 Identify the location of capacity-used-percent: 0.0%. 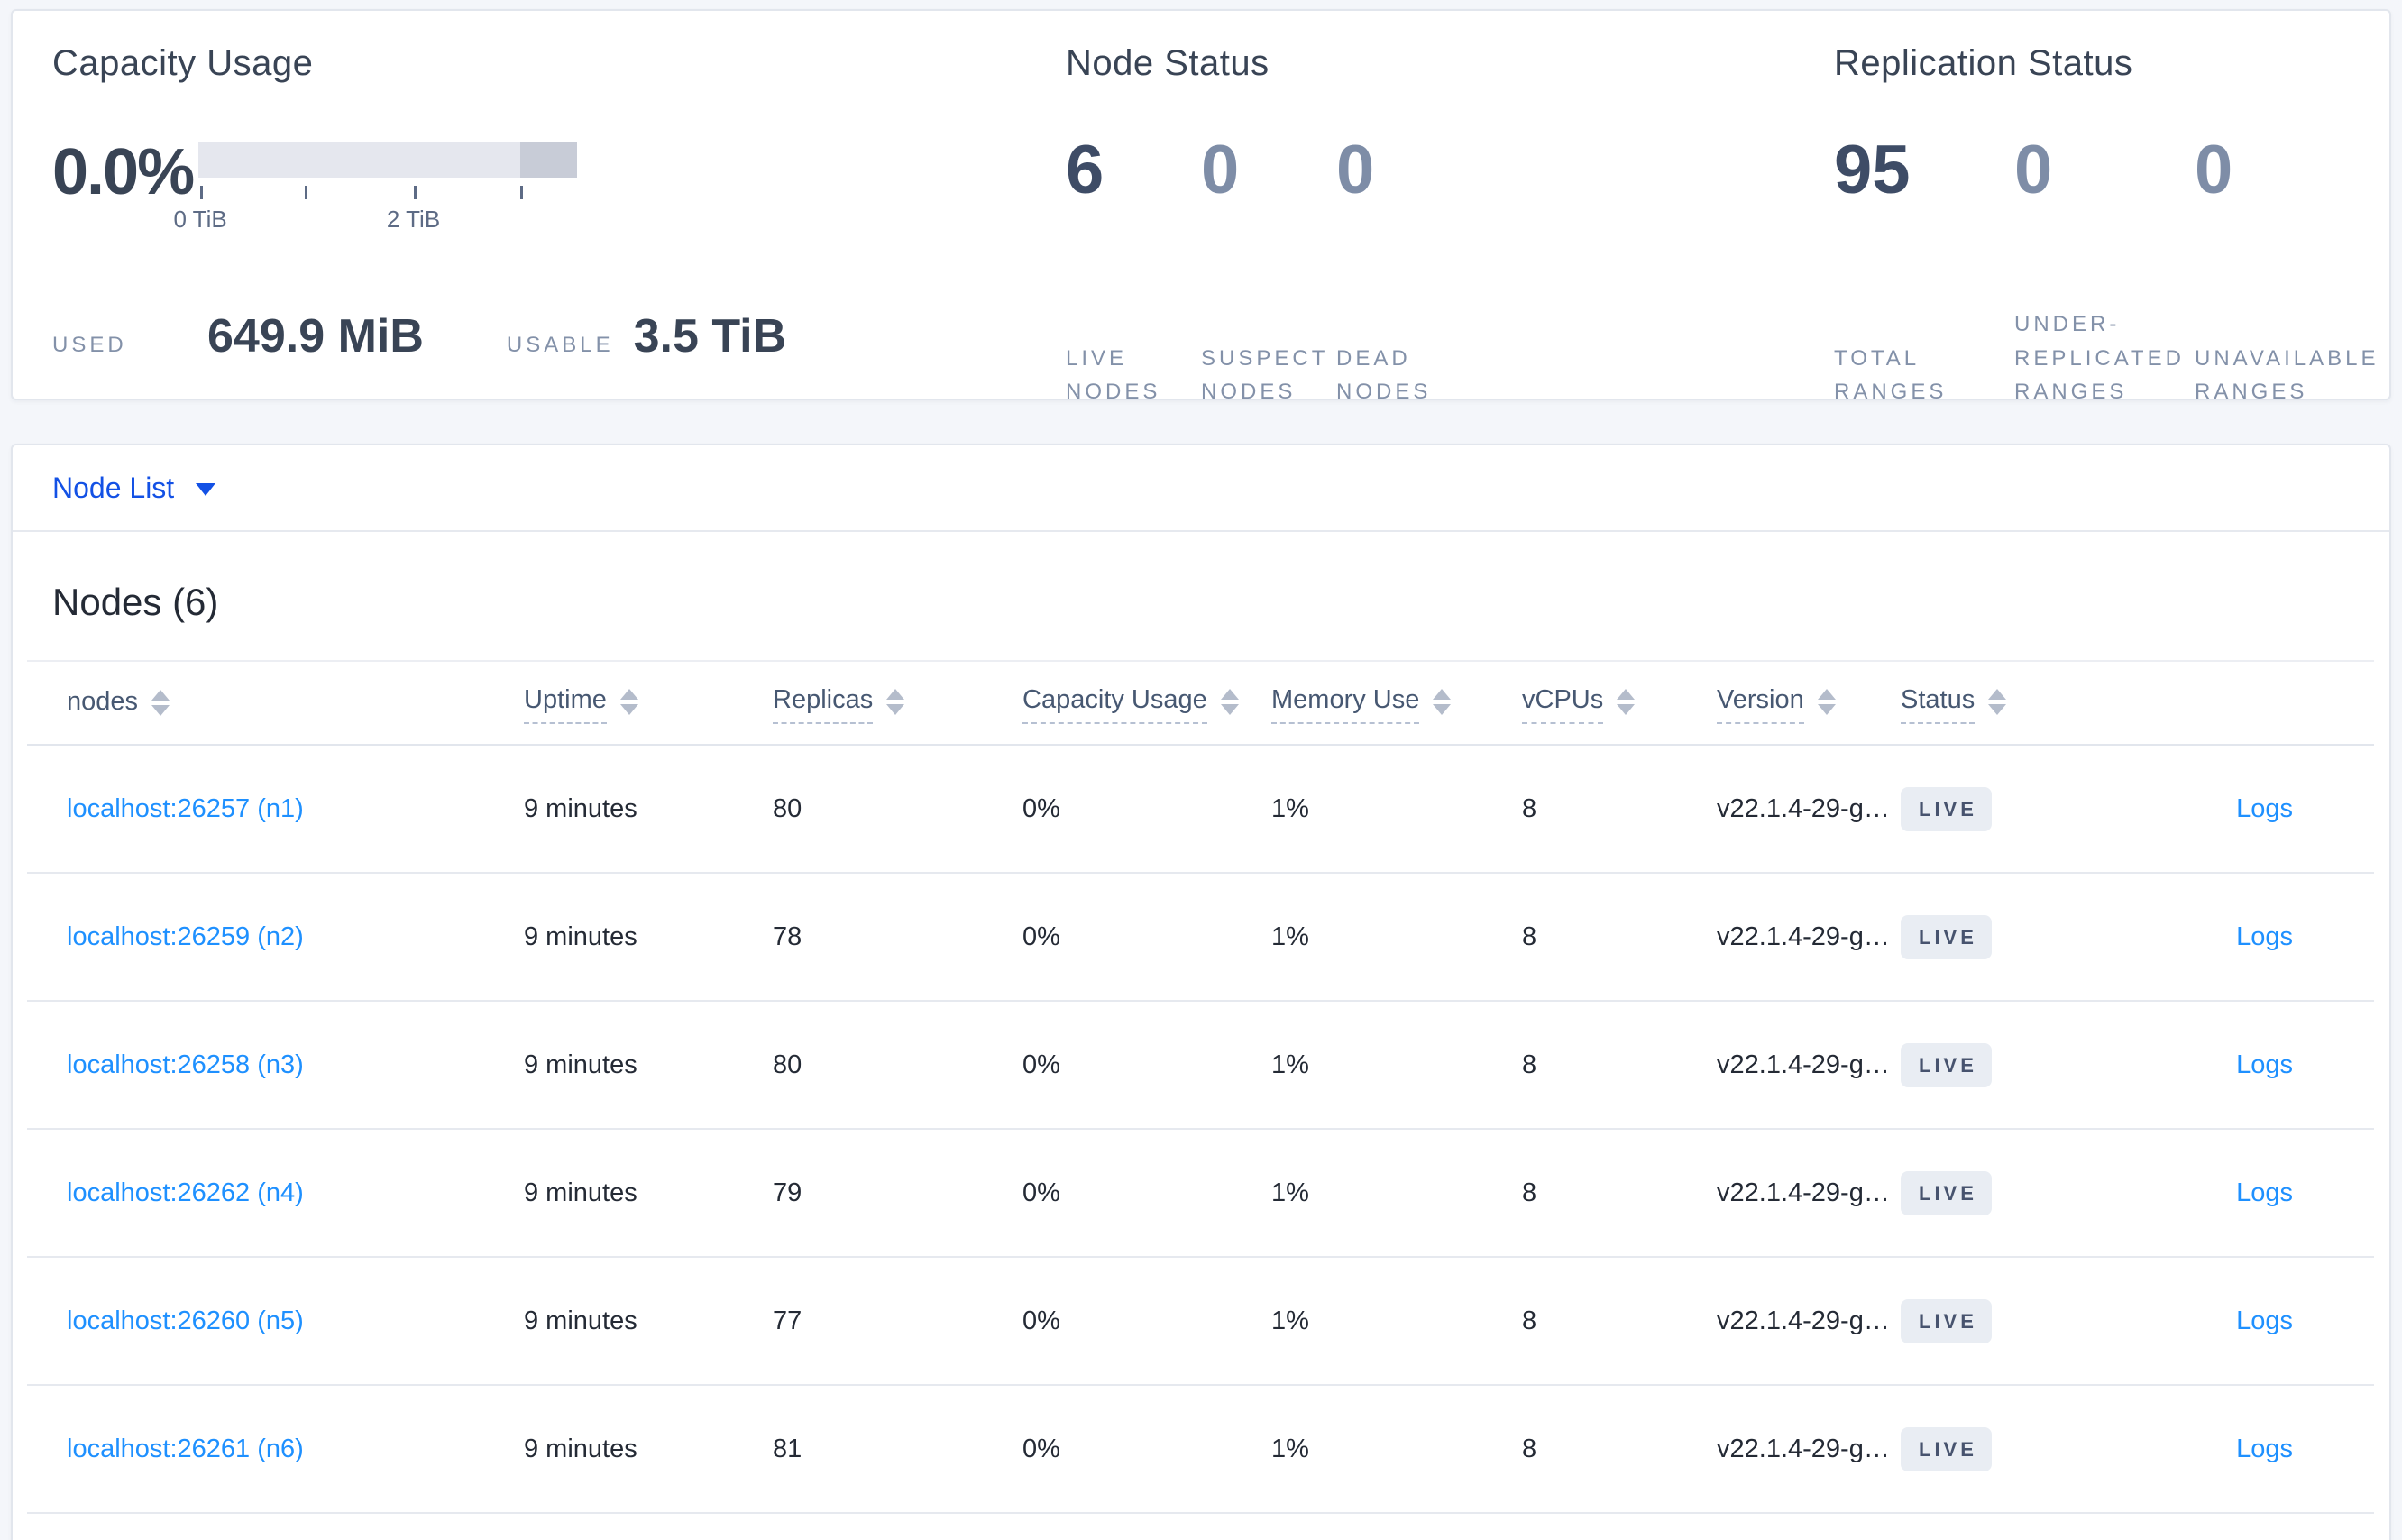
(123, 172).